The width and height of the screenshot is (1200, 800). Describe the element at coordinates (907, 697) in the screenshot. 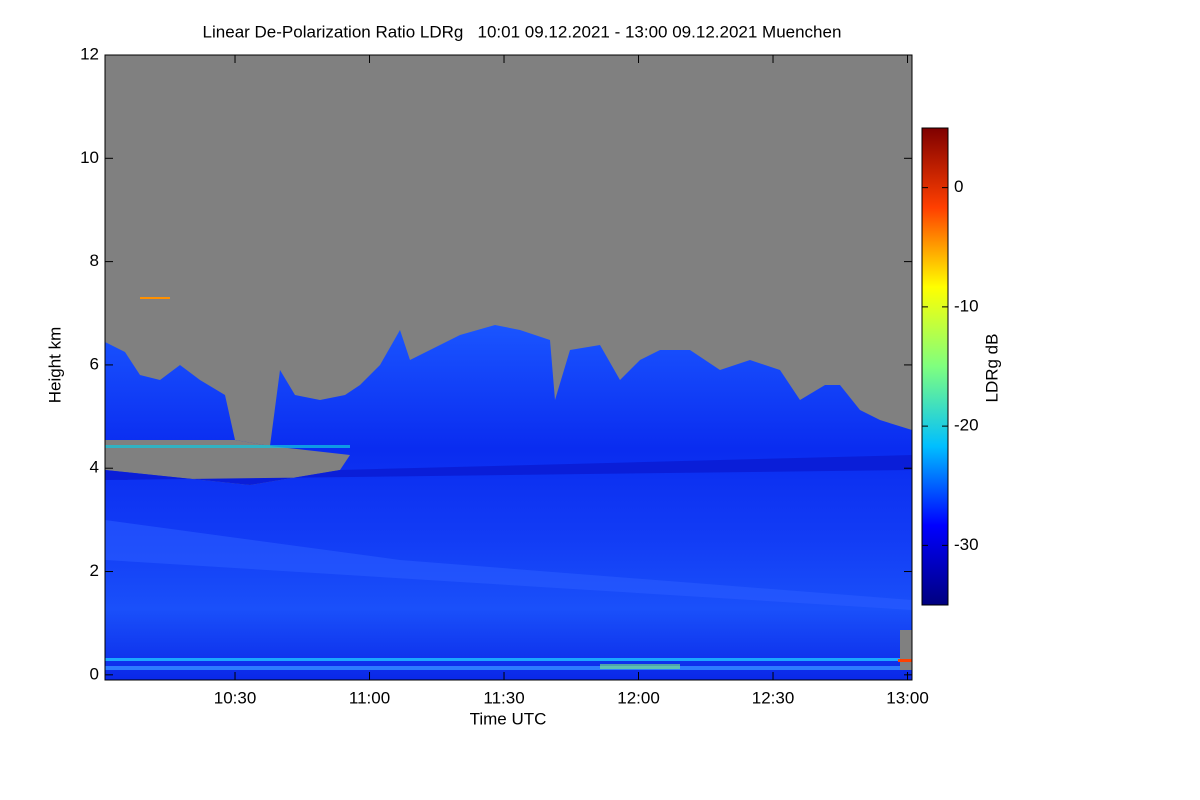

I see `x-tick-label: 13:00` at that location.